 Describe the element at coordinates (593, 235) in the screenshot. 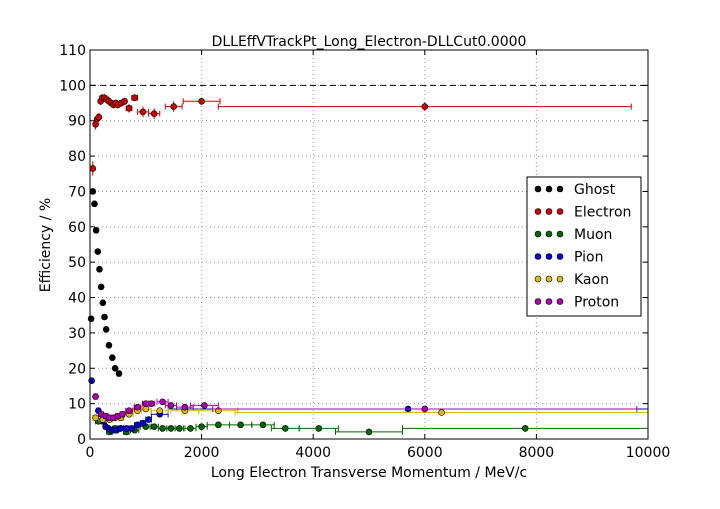

I see `legend-label: Muon` at that location.